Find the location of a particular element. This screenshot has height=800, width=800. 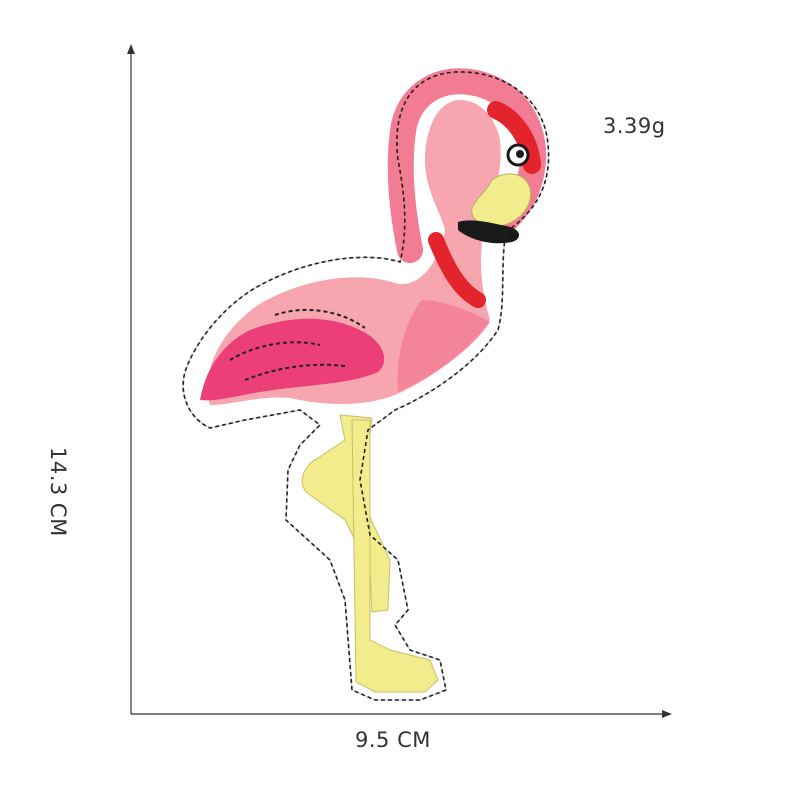

height-axis-arrow is located at coordinates (131, 49).